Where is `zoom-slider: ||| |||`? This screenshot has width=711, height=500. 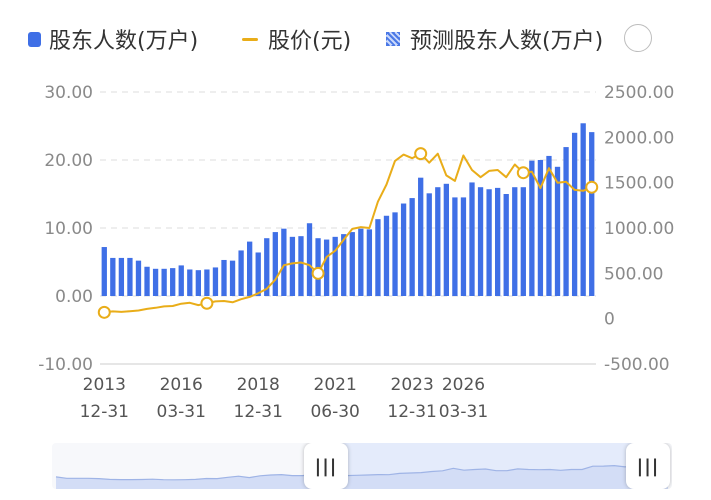 zoom-slider: ||| ||| is located at coordinates (362, 466).